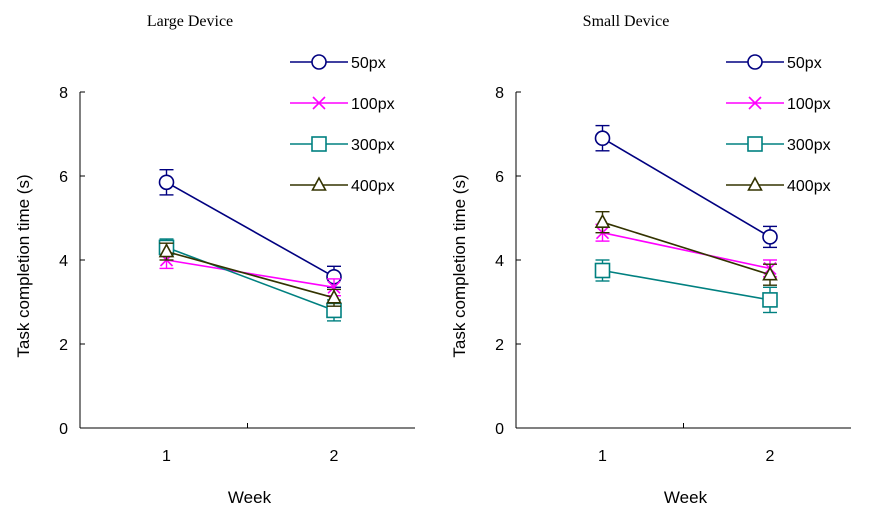  I want to click on chart-title: Large Device, so click(190, 21).